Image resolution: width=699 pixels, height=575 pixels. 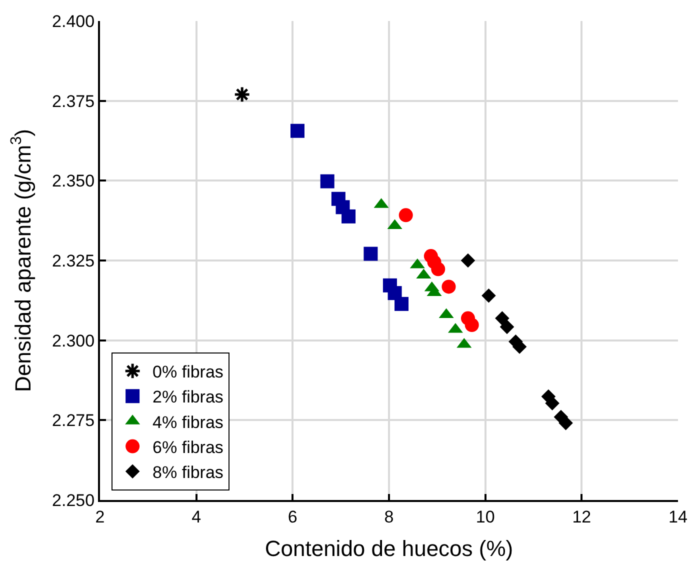 What do you see at coordinates (188, 372) in the screenshot?
I see `legend-label: 0% fibras` at bounding box center [188, 372].